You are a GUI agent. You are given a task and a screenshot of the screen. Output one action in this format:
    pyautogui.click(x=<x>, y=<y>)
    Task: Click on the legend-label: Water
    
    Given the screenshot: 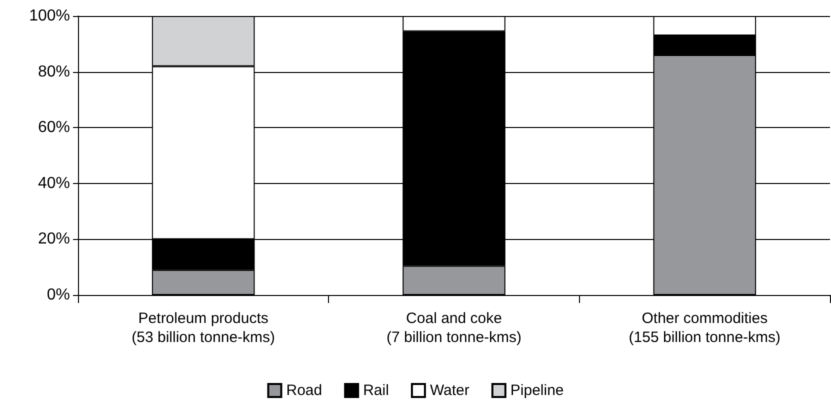 What is the action you would take?
    pyautogui.click(x=450, y=390)
    